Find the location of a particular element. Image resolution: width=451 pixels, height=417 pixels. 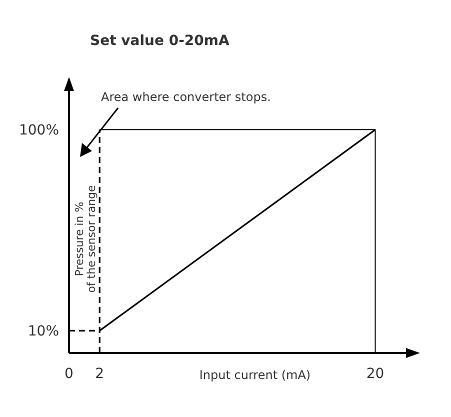

x-tick-label: 2 is located at coordinates (99, 374).